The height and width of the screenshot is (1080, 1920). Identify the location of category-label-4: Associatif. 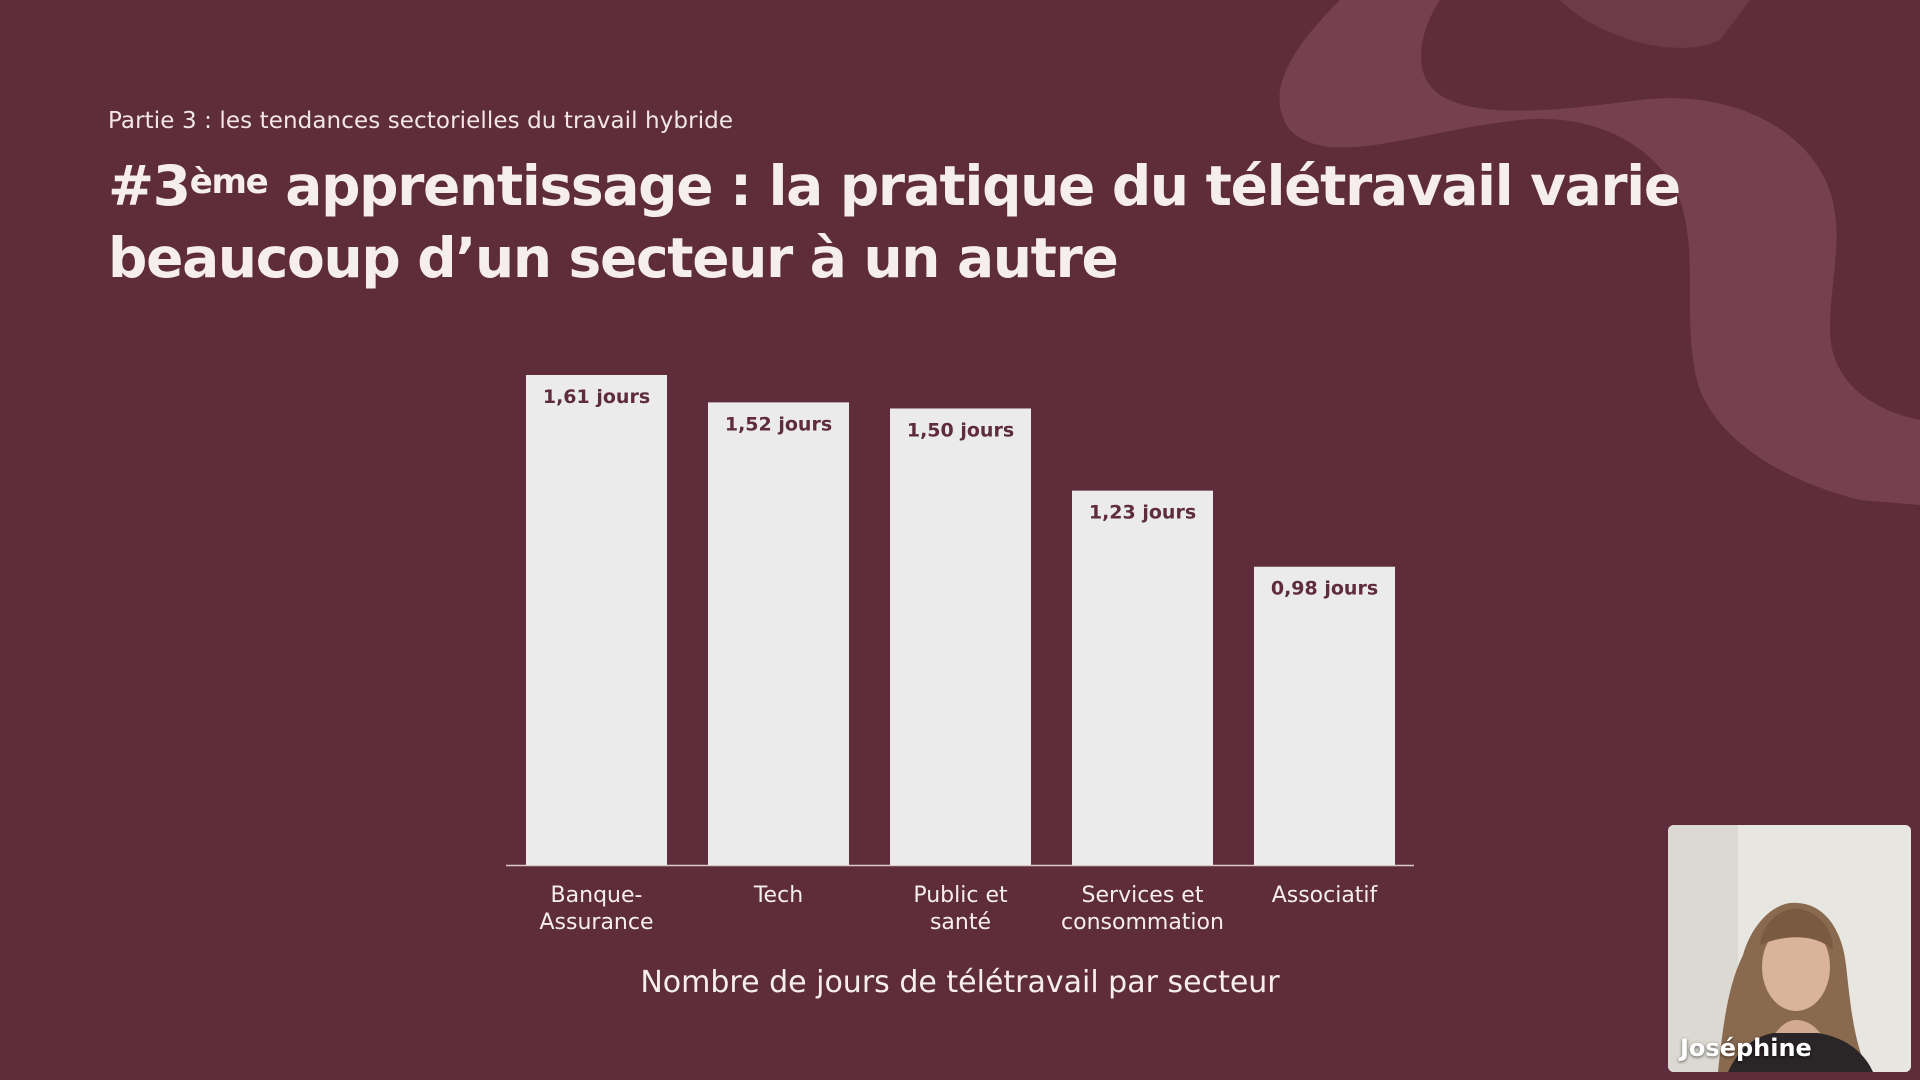
(1324, 895).